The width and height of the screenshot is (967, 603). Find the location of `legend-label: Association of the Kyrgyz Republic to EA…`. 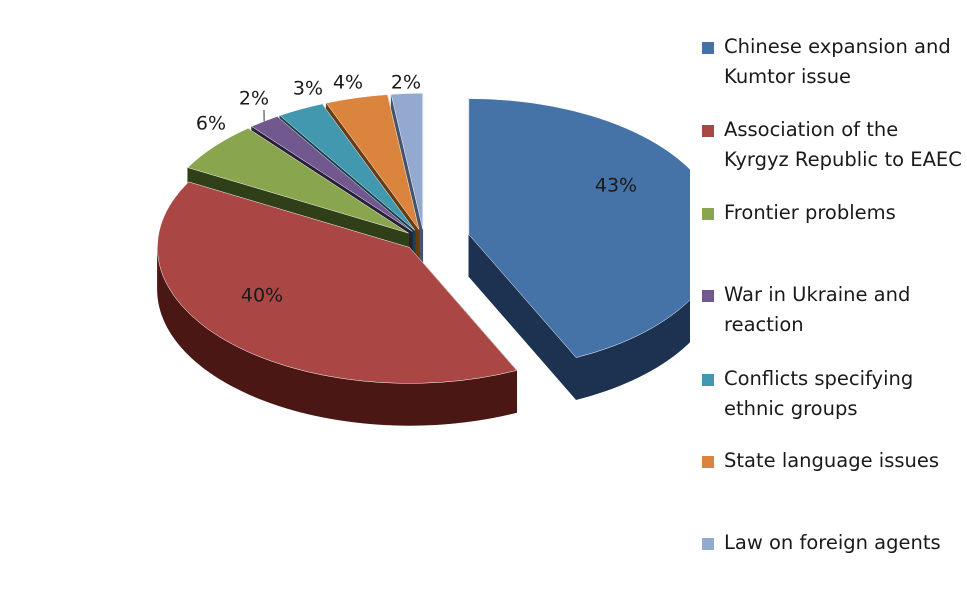

legend-label: Association of the Kyrgyz Republic to EA… is located at coordinates (843, 144).